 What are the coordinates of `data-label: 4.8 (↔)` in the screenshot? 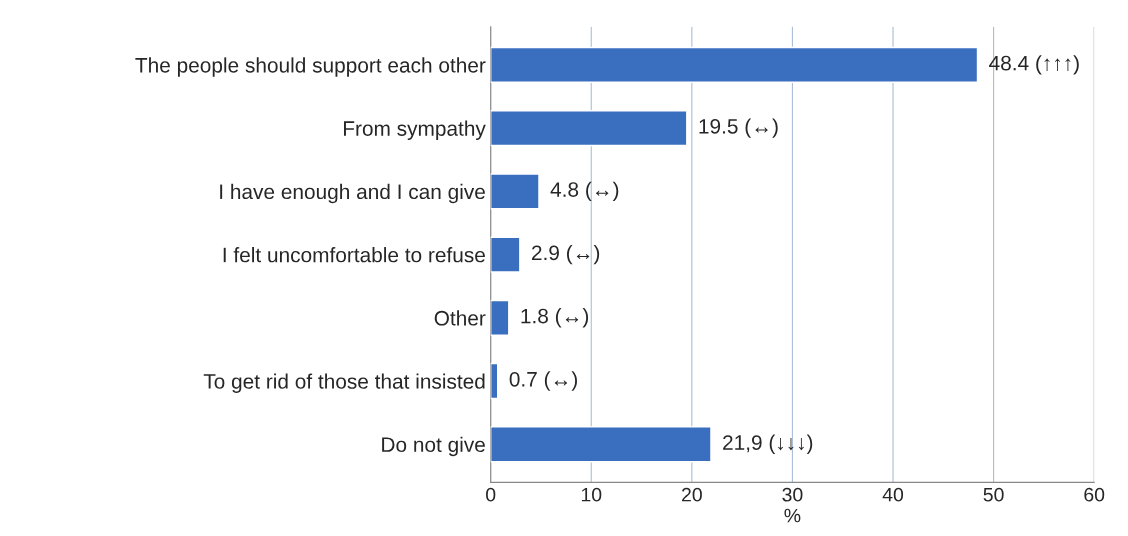 It's located at (584, 191).